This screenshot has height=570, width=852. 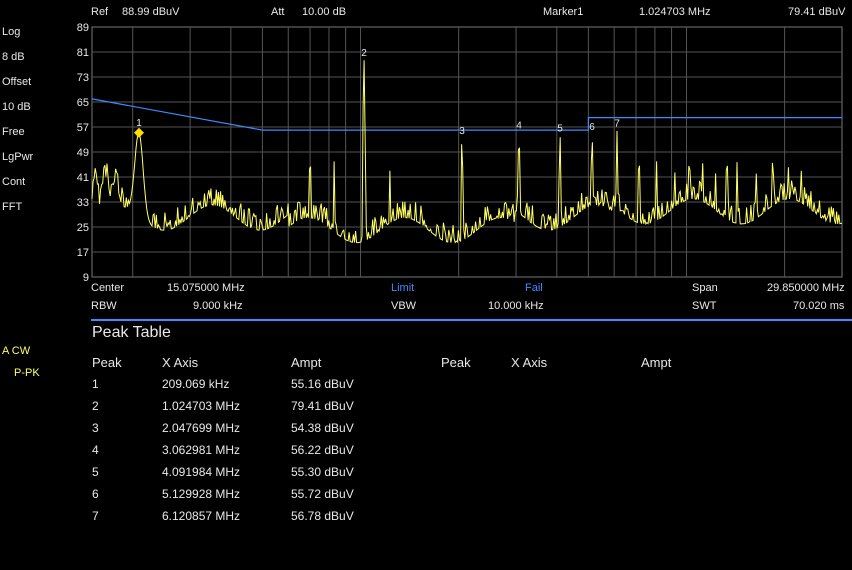 What do you see at coordinates (18, 157) in the screenshot?
I see `avg-type: LgPwr` at bounding box center [18, 157].